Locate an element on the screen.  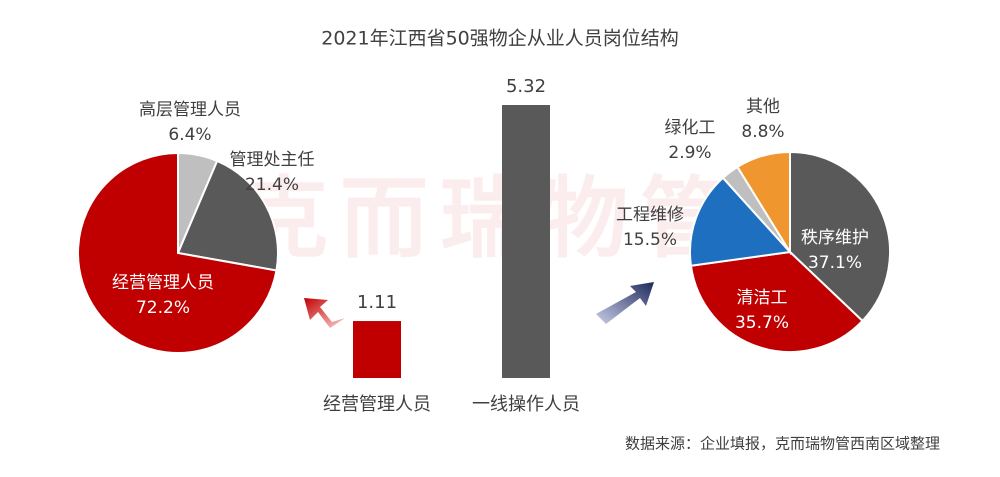
slice-value: 72.2% is located at coordinates (163, 308).